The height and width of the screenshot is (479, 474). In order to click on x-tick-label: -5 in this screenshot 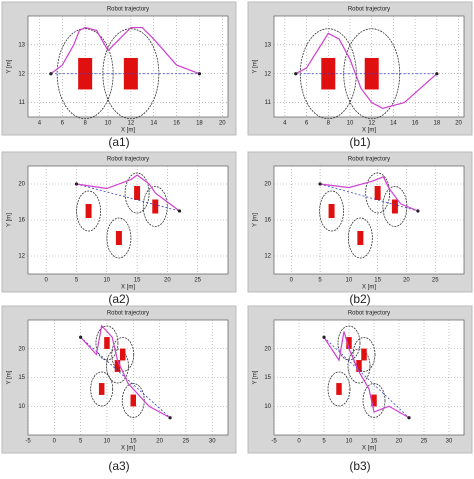, I will do `click(28, 442)`.